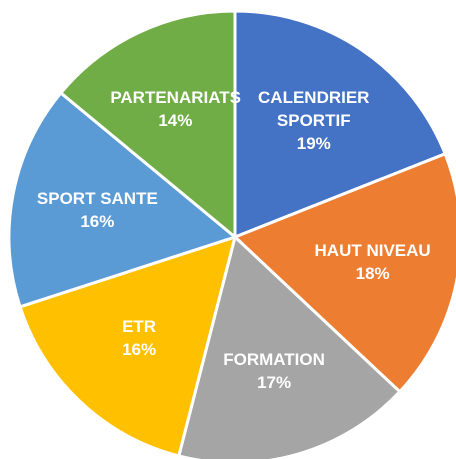 The height and width of the screenshot is (459, 456). I want to click on value-label: 18%, so click(372, 274).